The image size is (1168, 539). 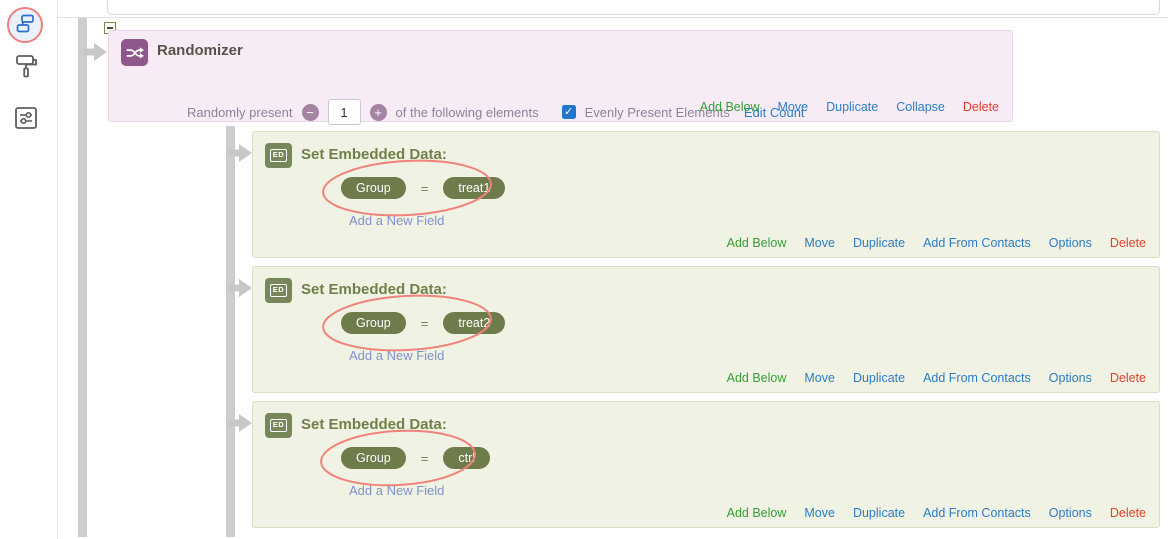 I want to click on randomizer-actions: Add Below Move Duplicate Collapse Delete, so click(x=849, y=107).